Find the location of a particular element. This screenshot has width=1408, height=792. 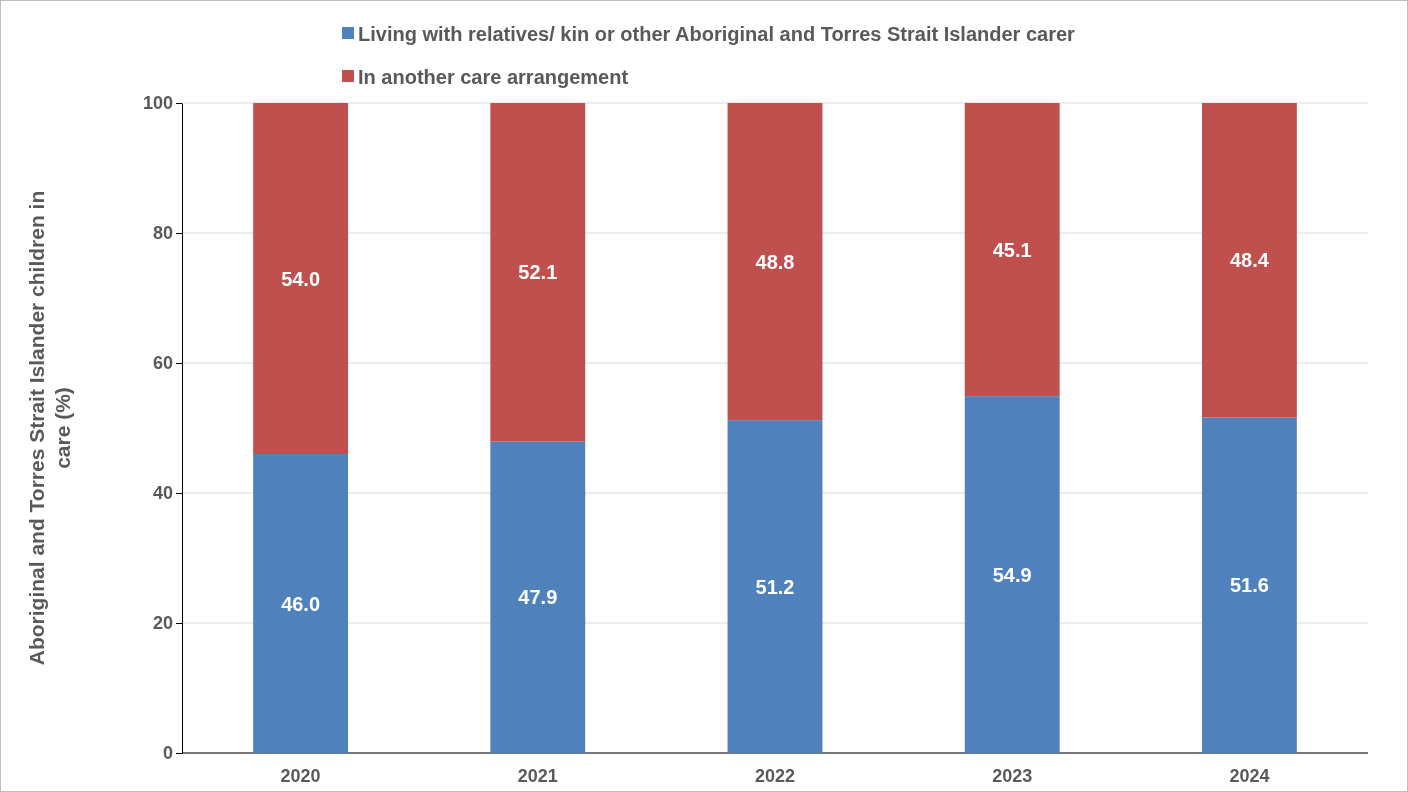

data-label: 54.0 is located at coordinates (301, 278).